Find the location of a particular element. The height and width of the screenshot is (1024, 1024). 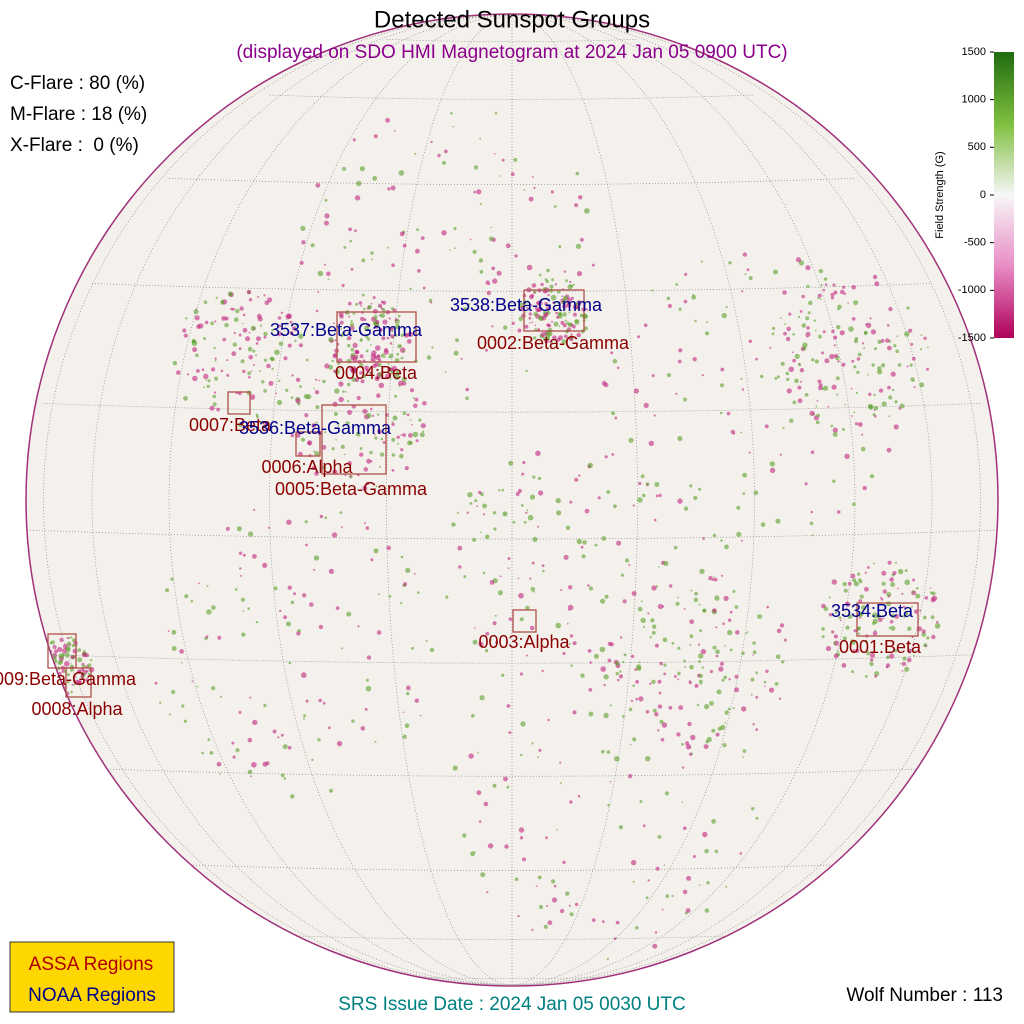

noaa-region-label: 3537:Beta-Gamma is located at coordinates (346, 330).